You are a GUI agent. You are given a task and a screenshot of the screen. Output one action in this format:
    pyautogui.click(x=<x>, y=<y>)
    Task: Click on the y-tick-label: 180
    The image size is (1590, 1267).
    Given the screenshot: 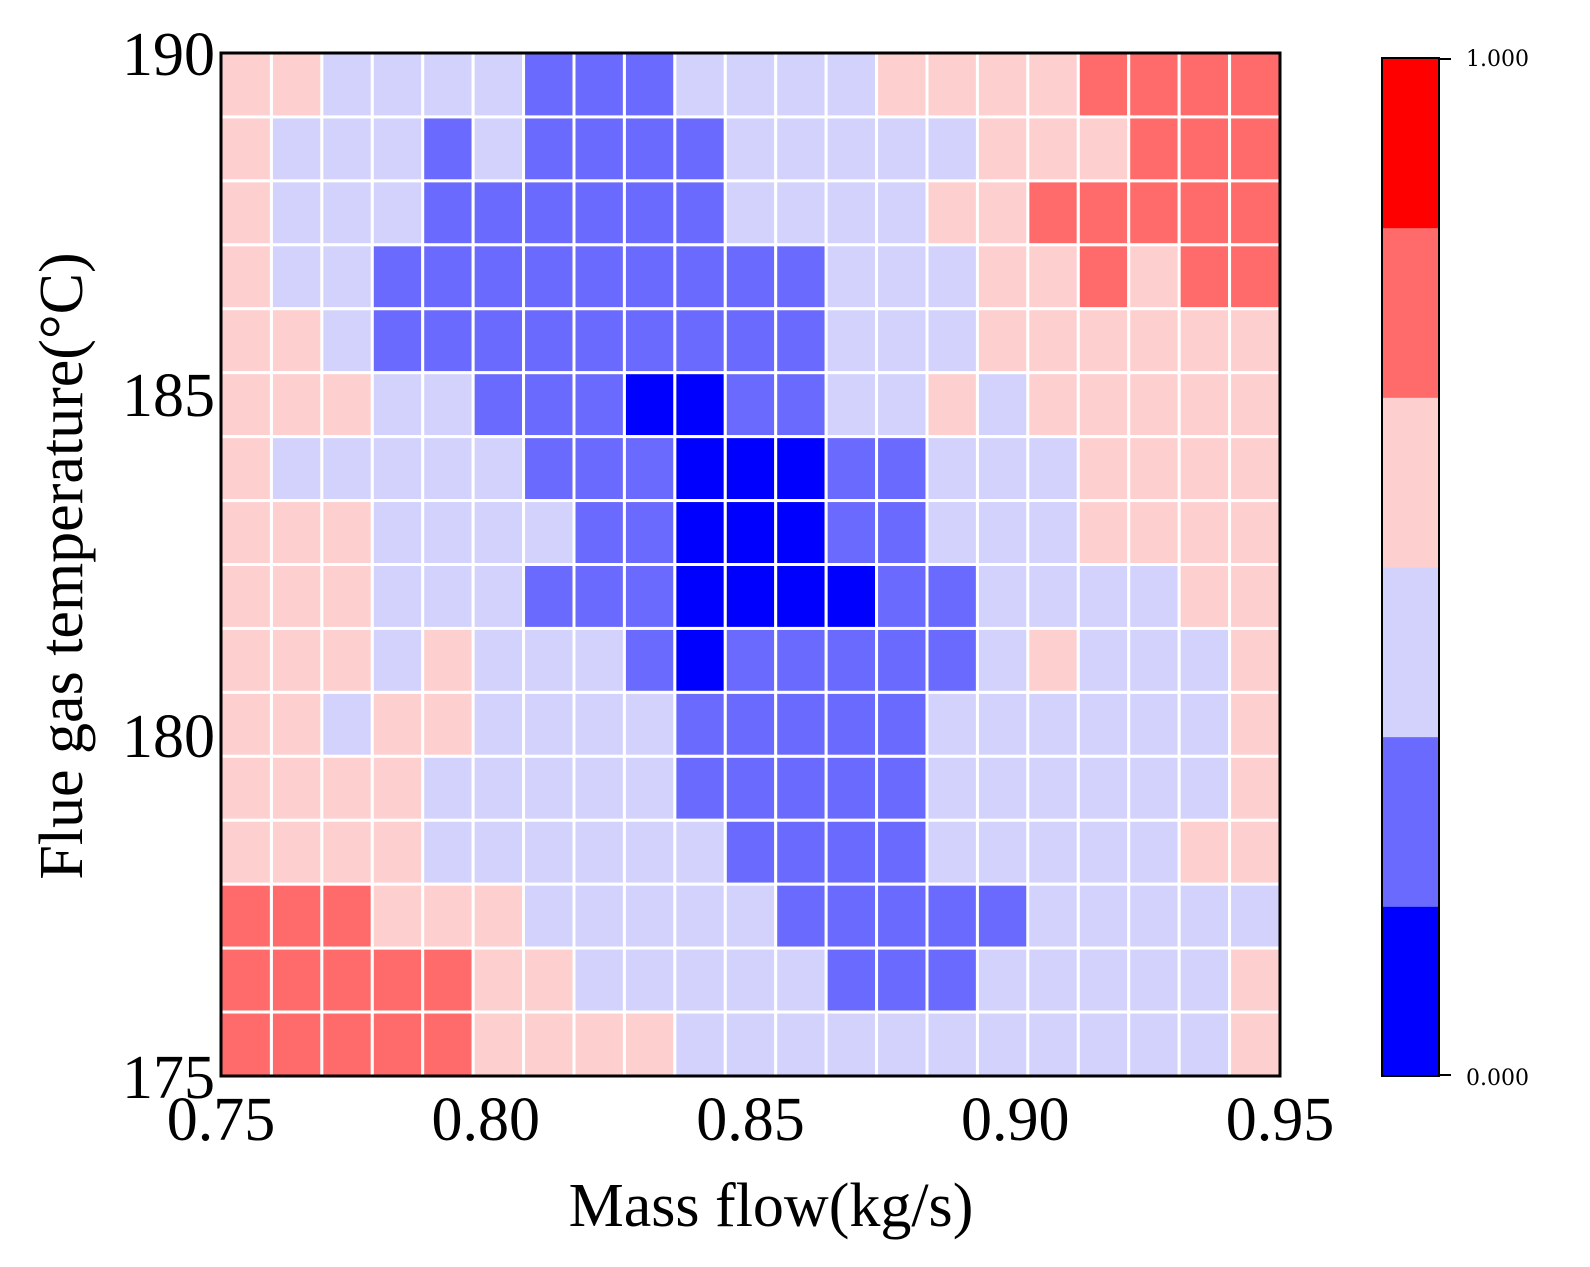 What is the action you would take?
    pyautogui.click(x=168, y=737)
    